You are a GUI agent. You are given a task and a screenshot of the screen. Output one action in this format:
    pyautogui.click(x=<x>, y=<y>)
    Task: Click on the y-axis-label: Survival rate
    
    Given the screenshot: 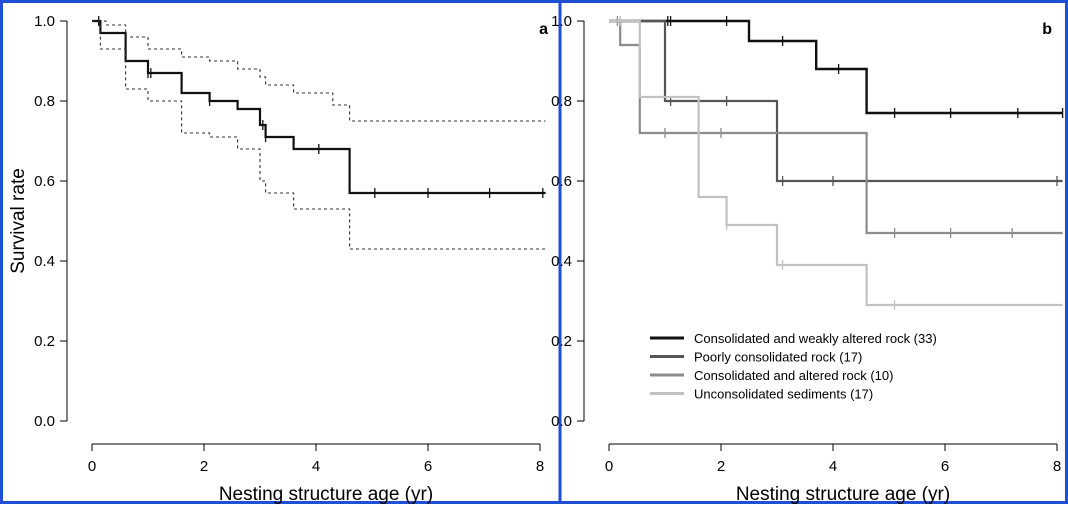 What is the action you would take?
    pyautogui.click(x=18, y=221)
    